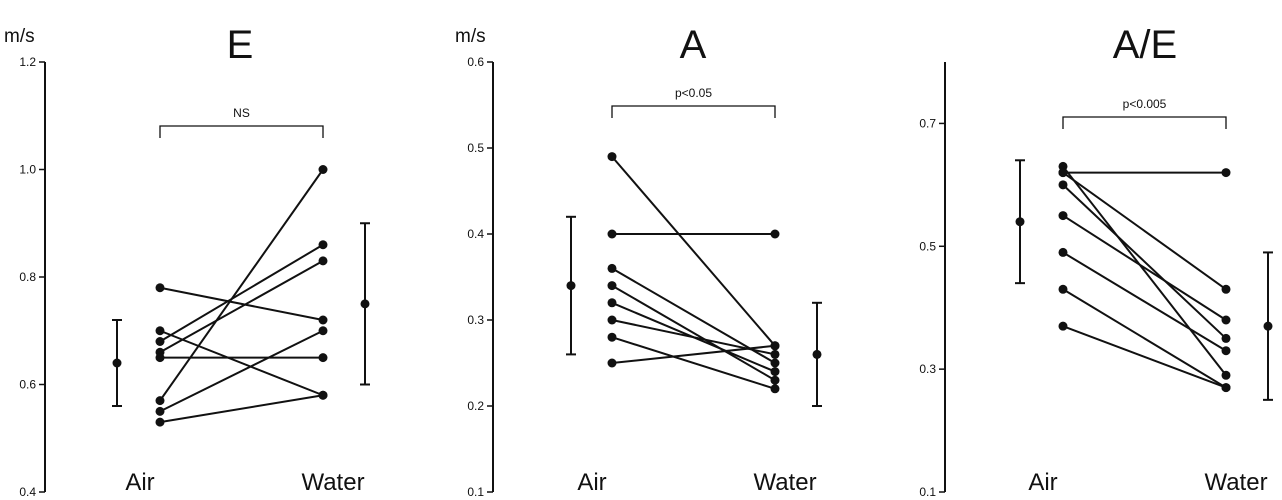 The image size is (1282, 500). What do you see at coordinates (693, 45) in the screenshot?
I see `panel-title: A` at bounding box center [693, 45].